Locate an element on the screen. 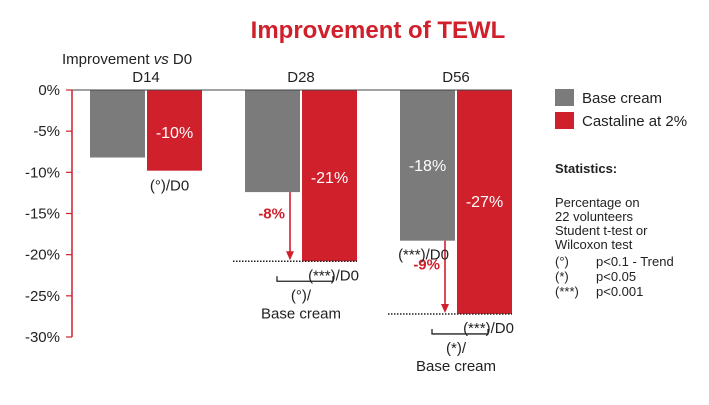 The width and height of the screenshot is (709, 405). vs-d0-label: (°)/D0 is located at coordinates (169, 186).